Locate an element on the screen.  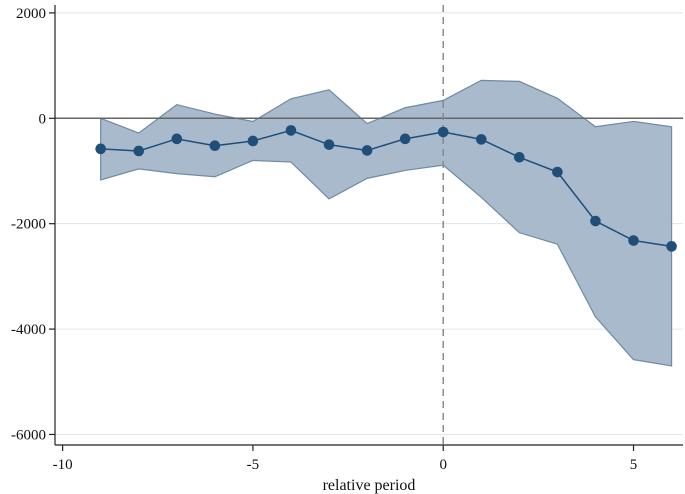
estimate-point--4 is located at coordinates (291, 130).